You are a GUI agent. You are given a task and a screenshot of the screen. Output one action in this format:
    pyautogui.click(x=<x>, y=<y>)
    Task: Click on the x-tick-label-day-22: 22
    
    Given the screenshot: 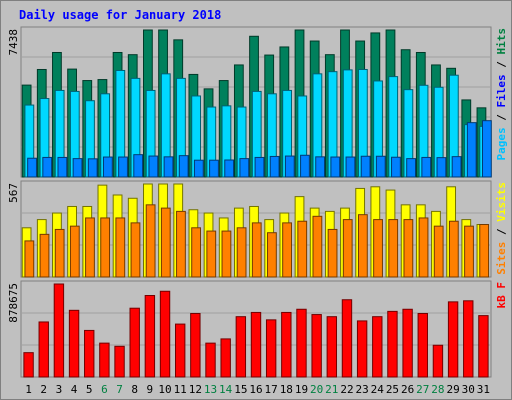 What is the action you would take?
    pyautogui.click(x=346, y=389)
    